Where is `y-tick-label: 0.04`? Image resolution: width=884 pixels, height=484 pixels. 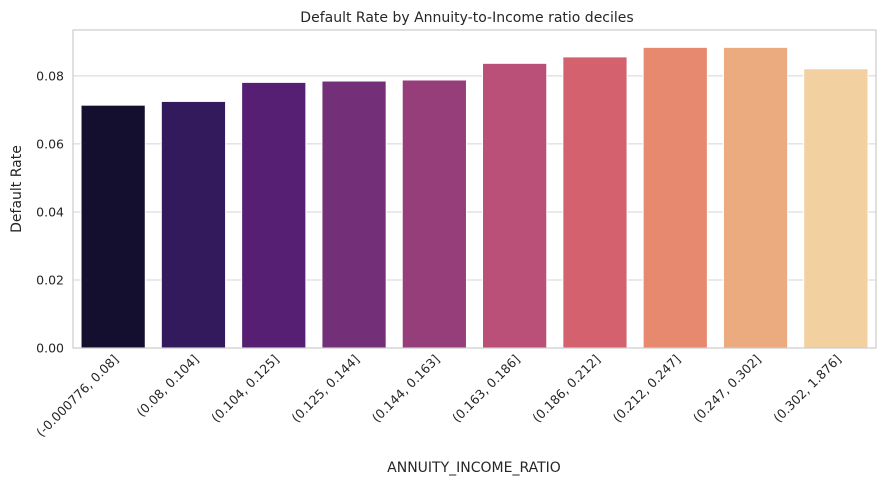
y-tick-label: 0.04 is located at coordinates (50, 211).